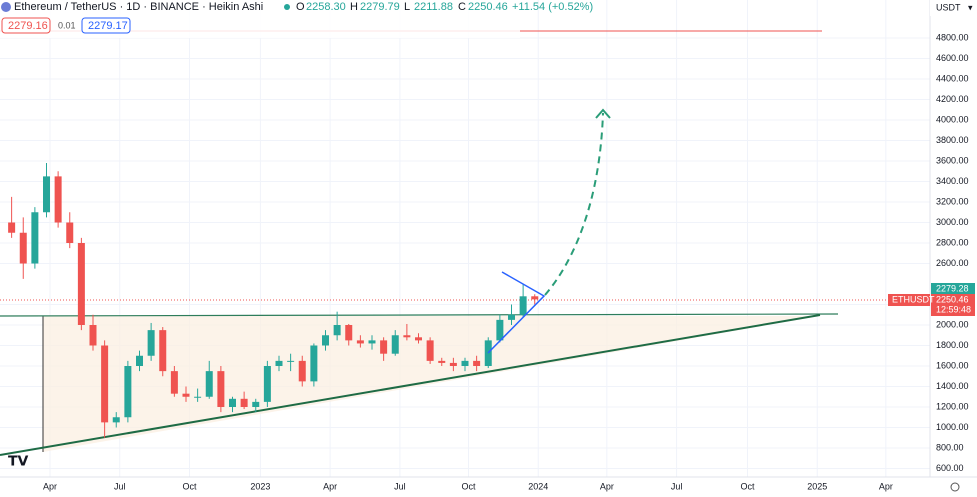  I want to click on y-tick-label: 1000.00, so click(952, 427).